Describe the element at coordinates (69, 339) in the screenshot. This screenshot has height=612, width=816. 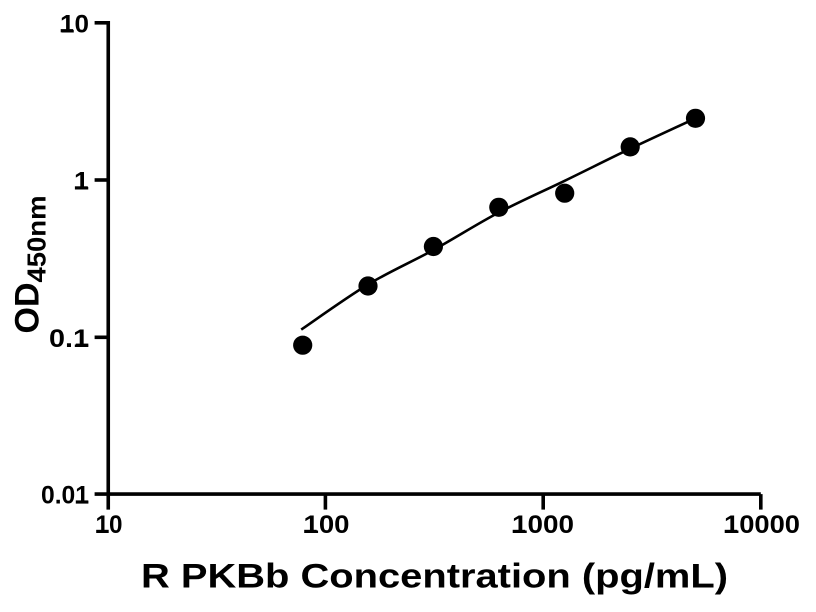
I see `svg-text: 0.1` at that location.